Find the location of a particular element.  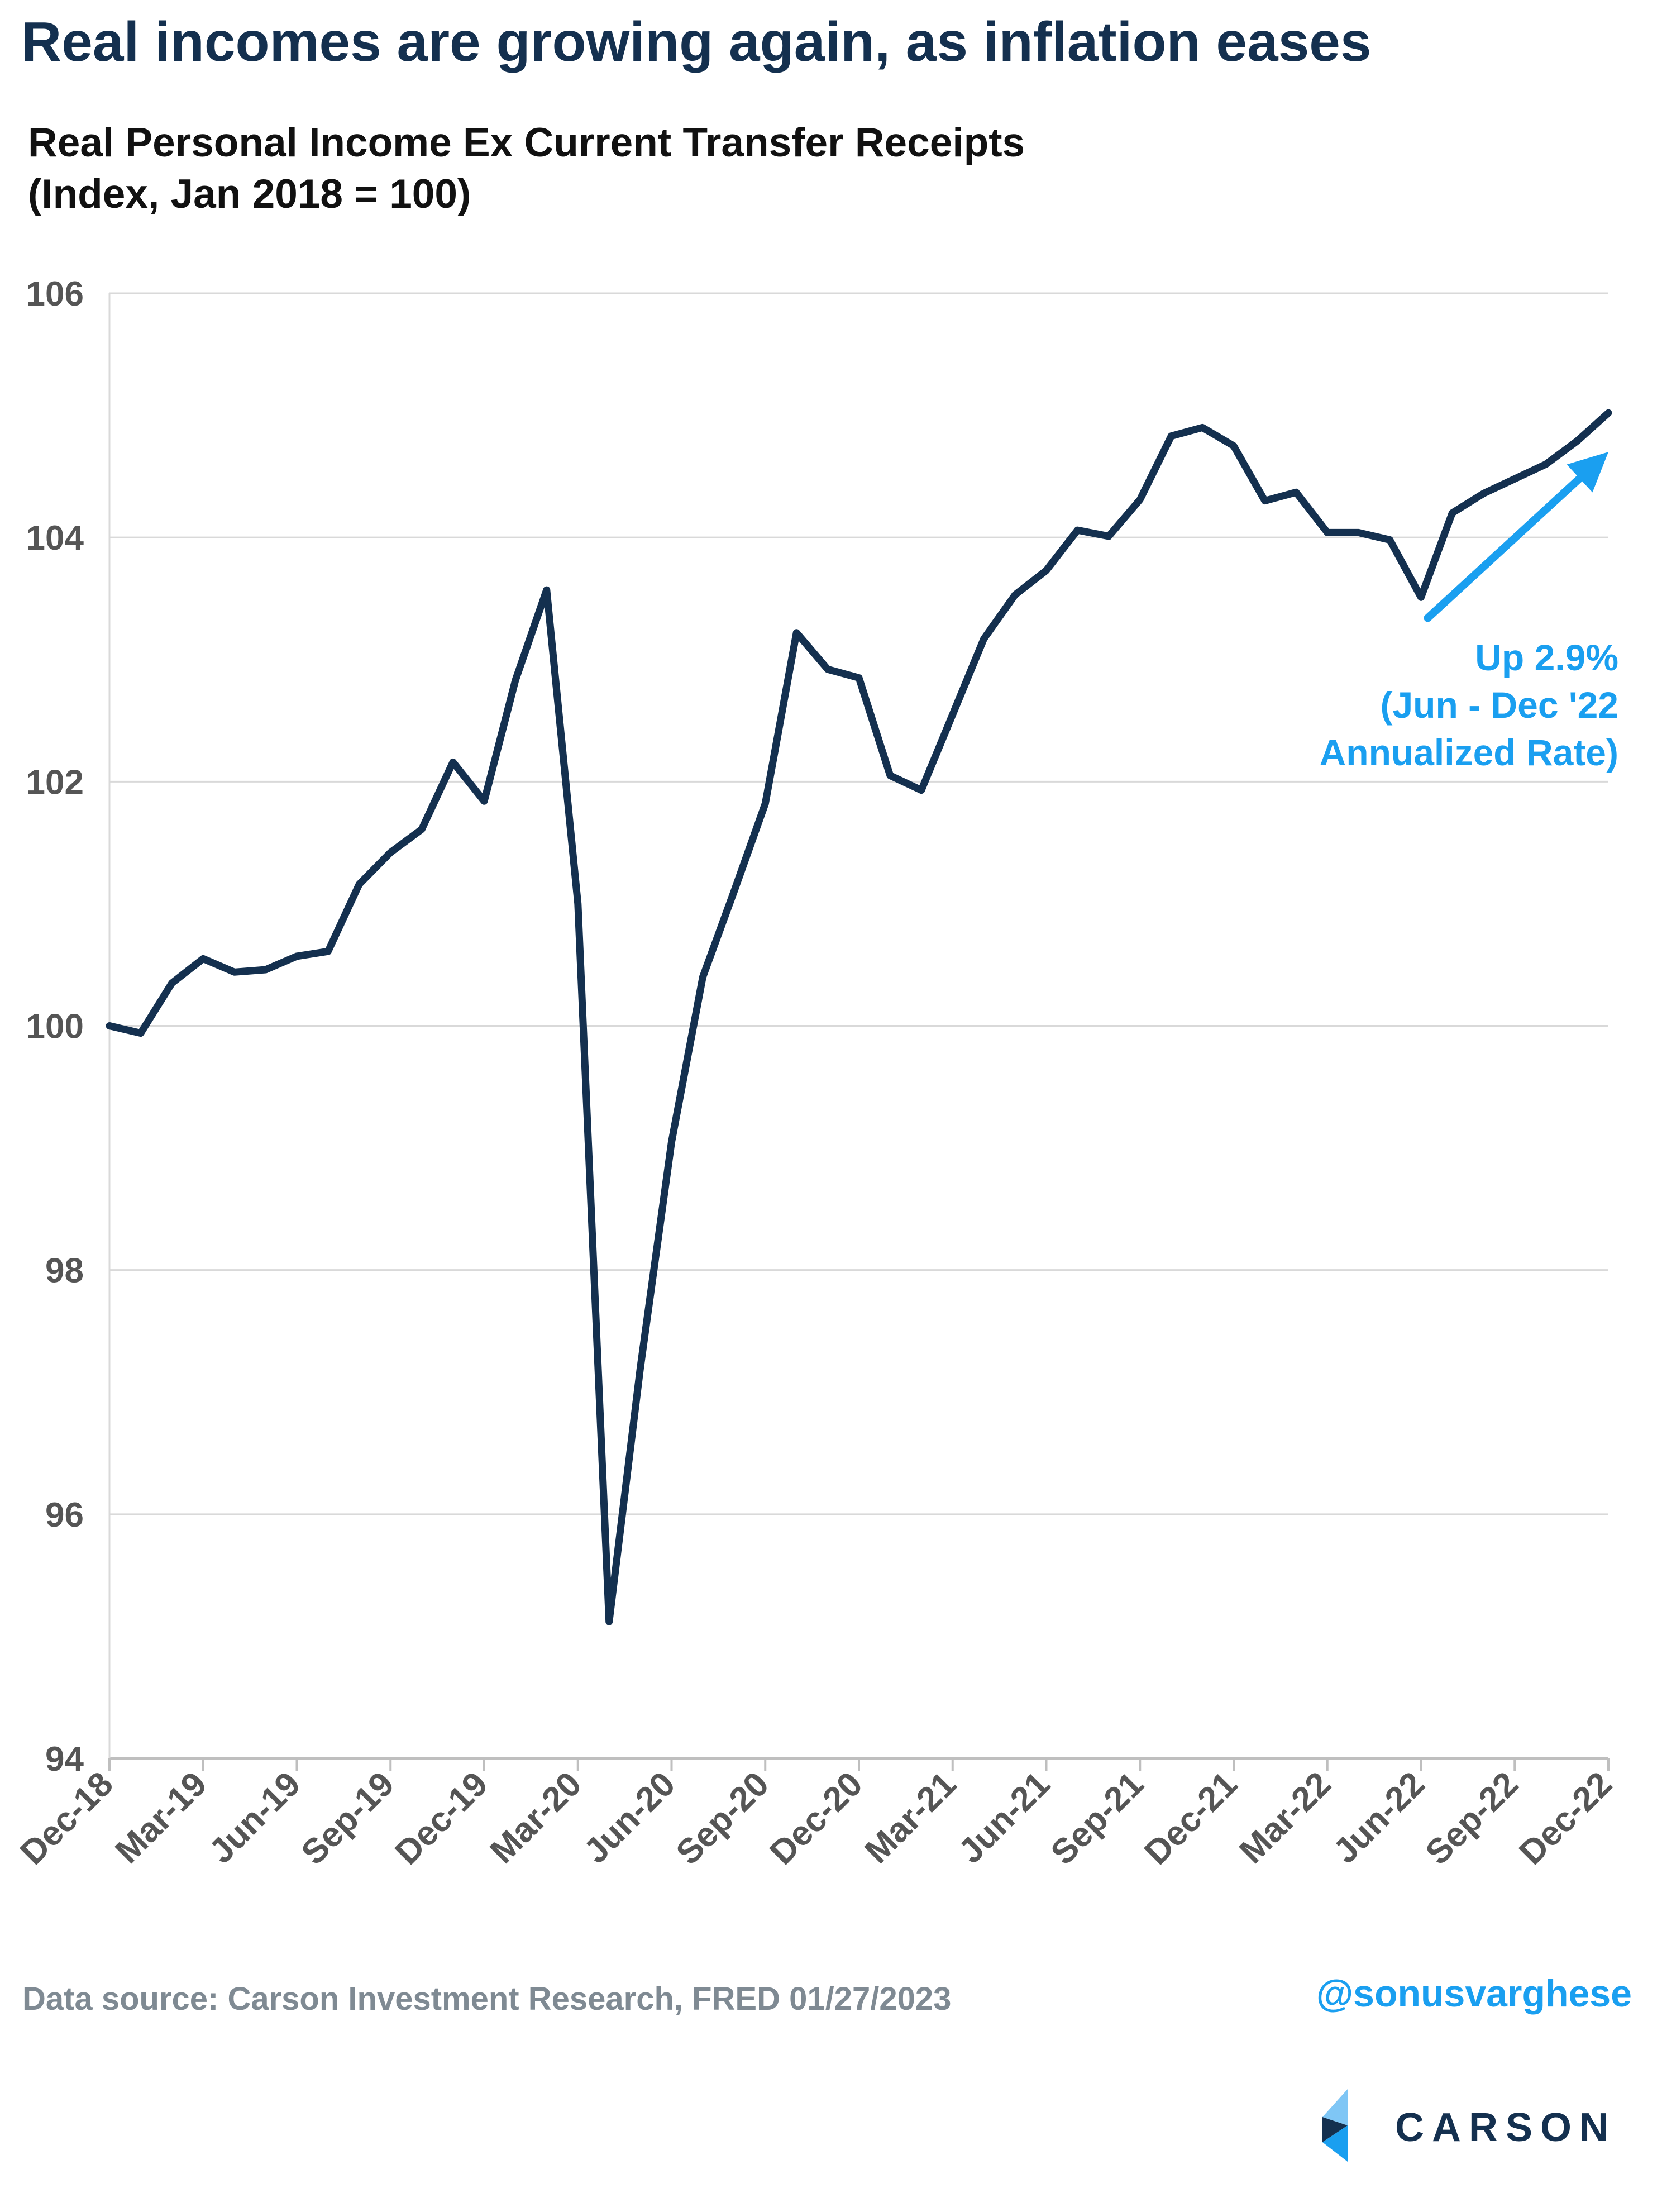

y-axis-ticks: 94 96 98 100 102 104 106 is located at coordinates (55, 1027).